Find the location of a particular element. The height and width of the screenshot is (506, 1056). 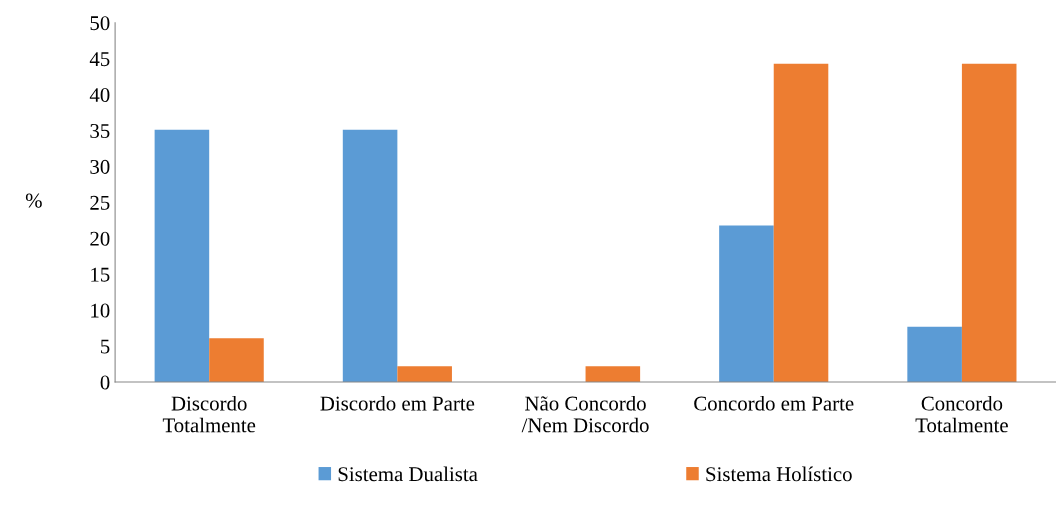

x-tick-label: Discordo Totalmente is located at coordinates (209, 414).